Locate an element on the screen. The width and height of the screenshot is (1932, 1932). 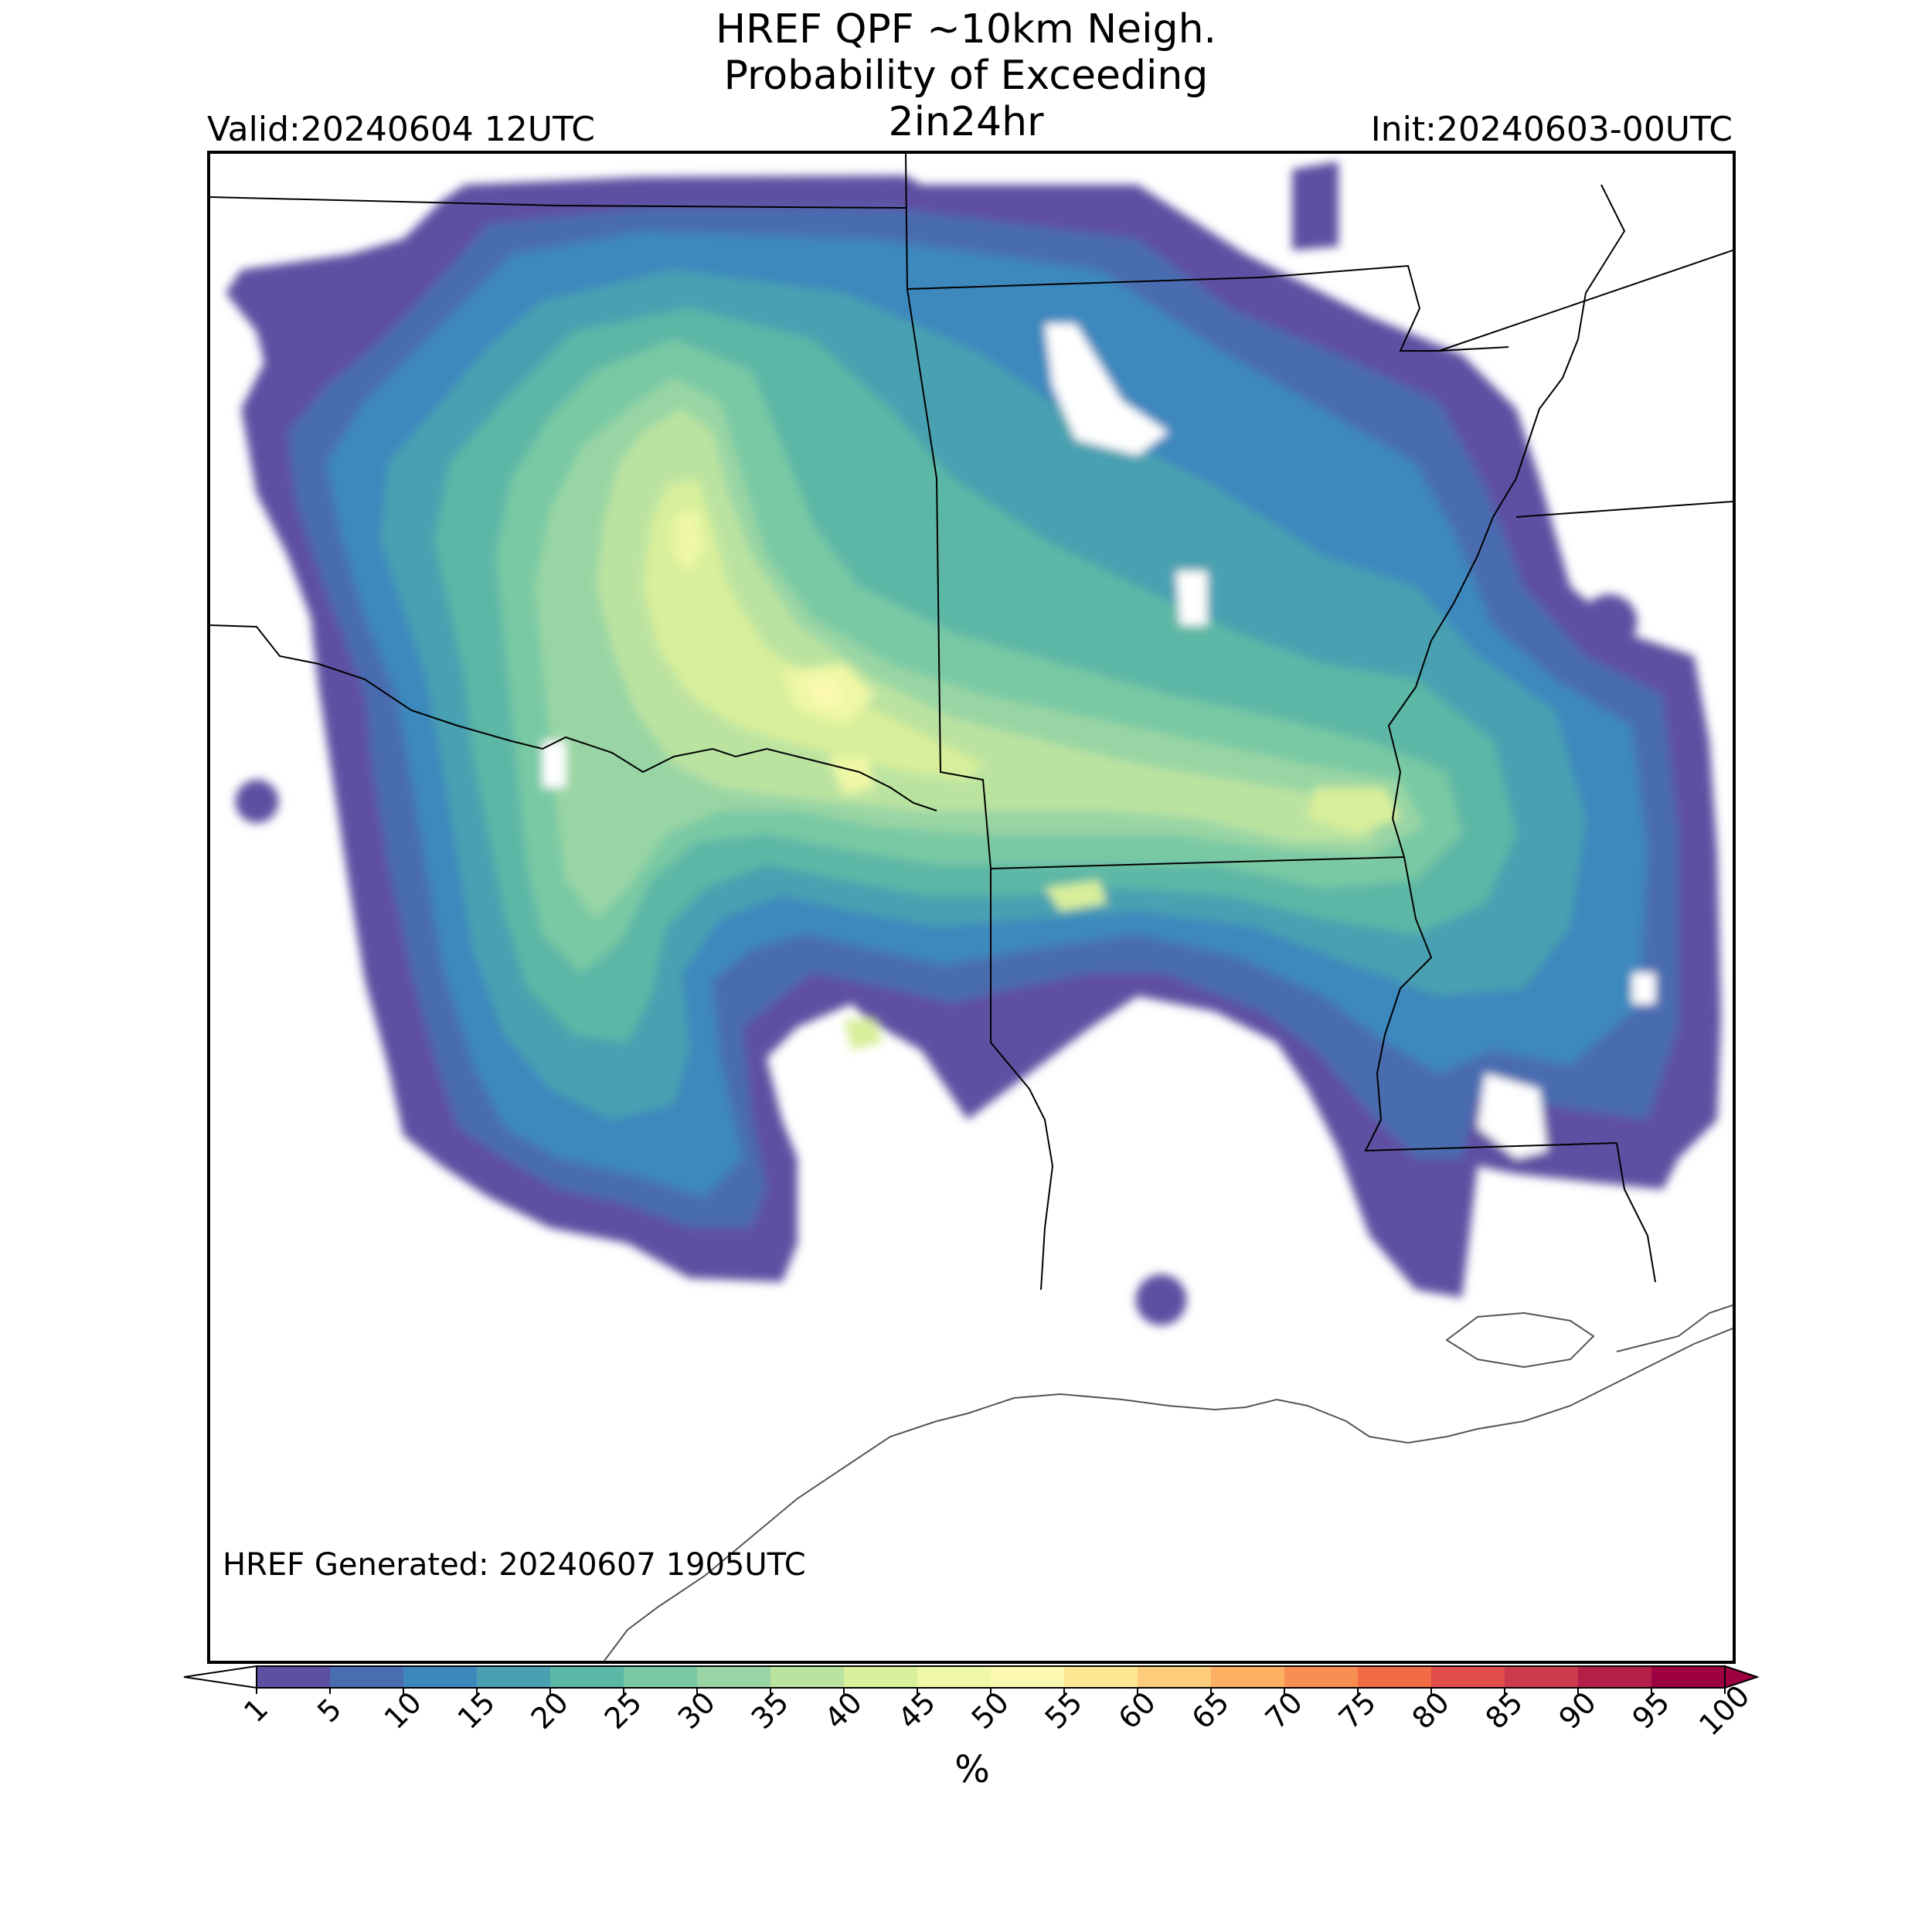
colorbar-tick-label: 50 is located at coordinates (990, 1711).